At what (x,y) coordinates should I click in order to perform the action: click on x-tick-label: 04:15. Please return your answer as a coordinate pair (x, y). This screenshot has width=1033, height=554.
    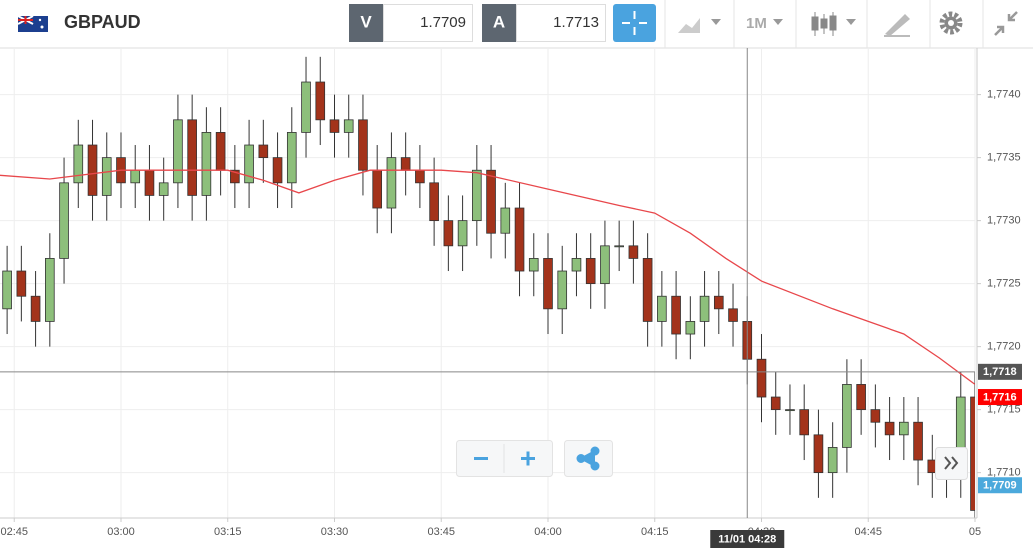
    Looking at the image, I should click on (655, 532).